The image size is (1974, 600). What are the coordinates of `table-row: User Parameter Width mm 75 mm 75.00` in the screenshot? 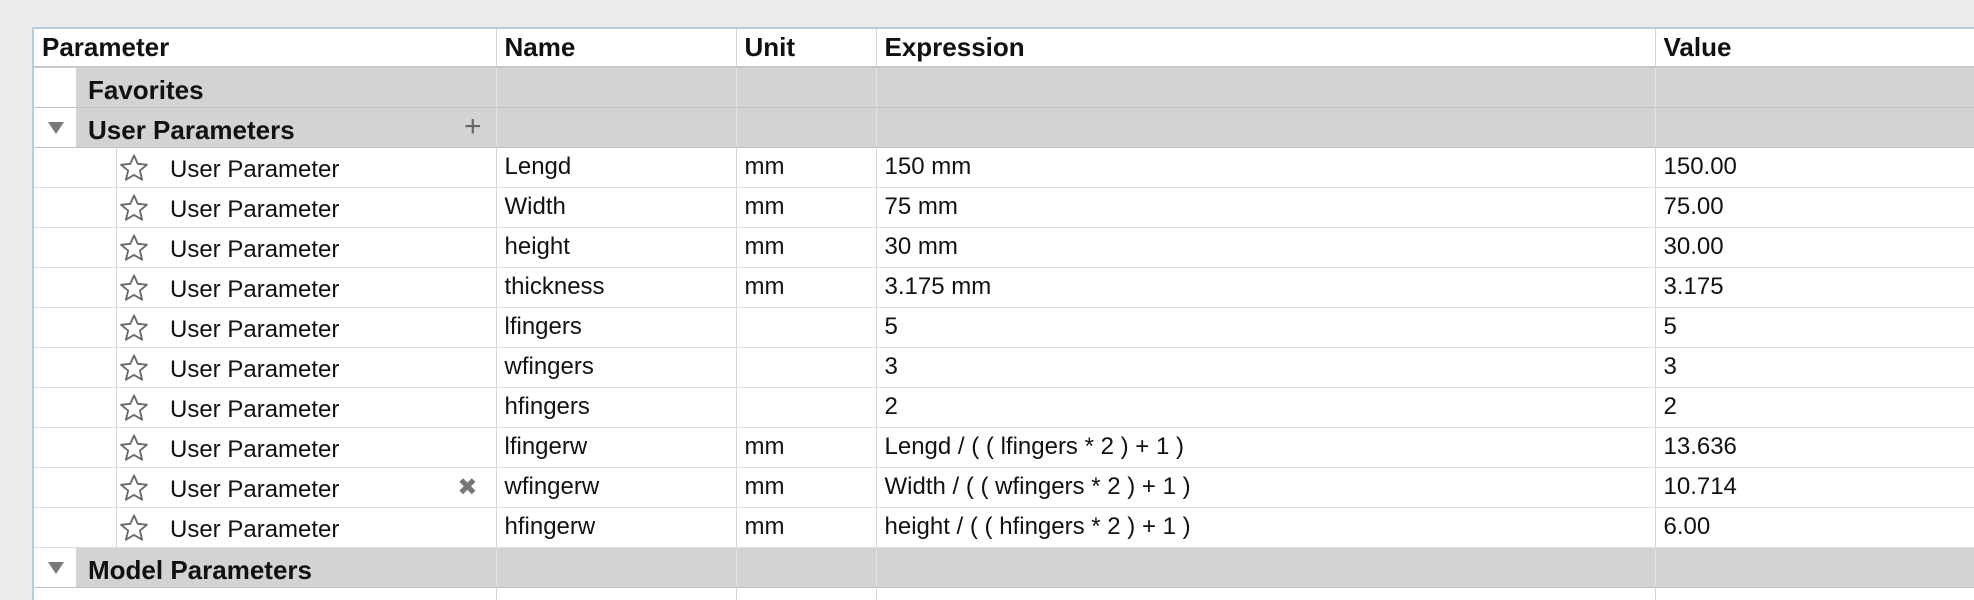 It's located at (1004, 207).